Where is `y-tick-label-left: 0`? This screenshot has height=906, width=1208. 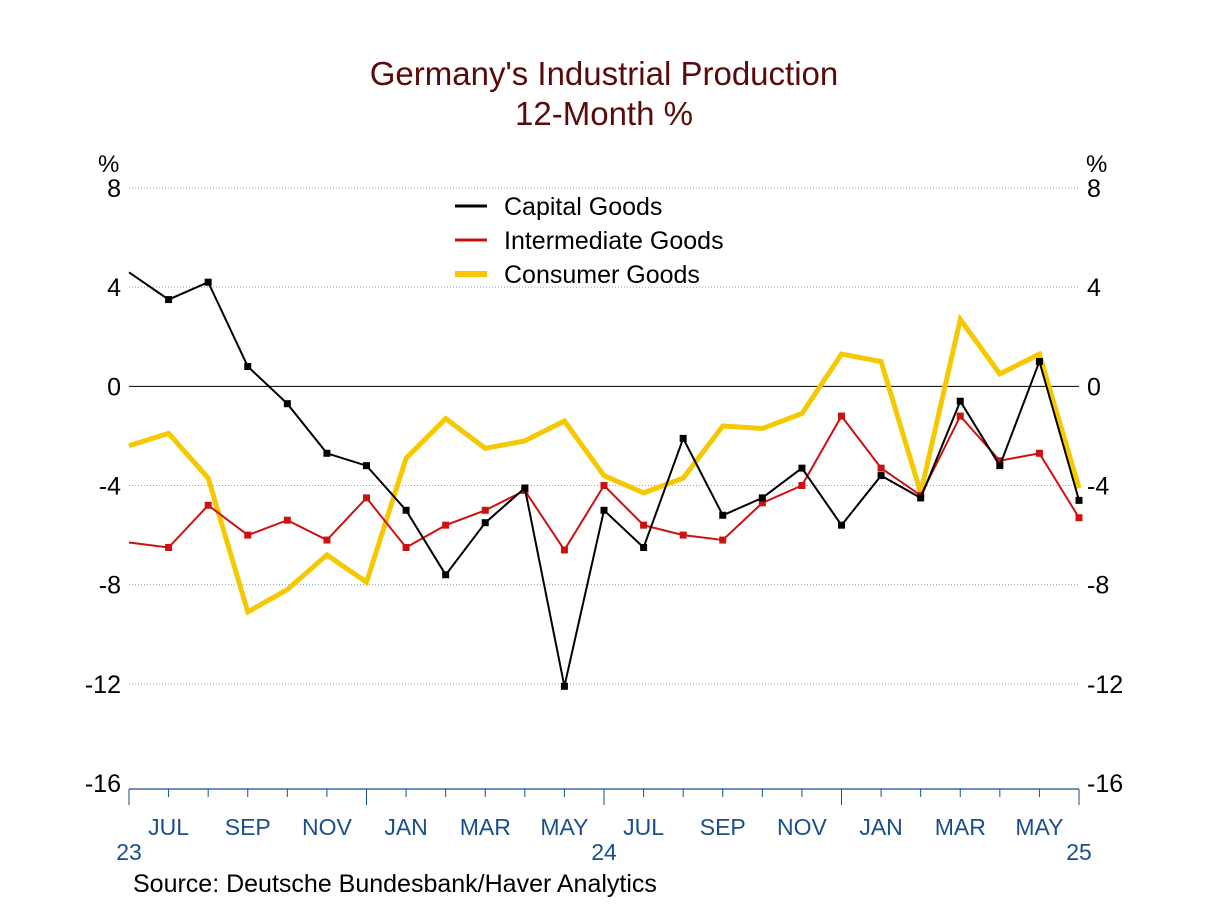 y-tick-label-left: 0 is located at coordinates (114, 387).